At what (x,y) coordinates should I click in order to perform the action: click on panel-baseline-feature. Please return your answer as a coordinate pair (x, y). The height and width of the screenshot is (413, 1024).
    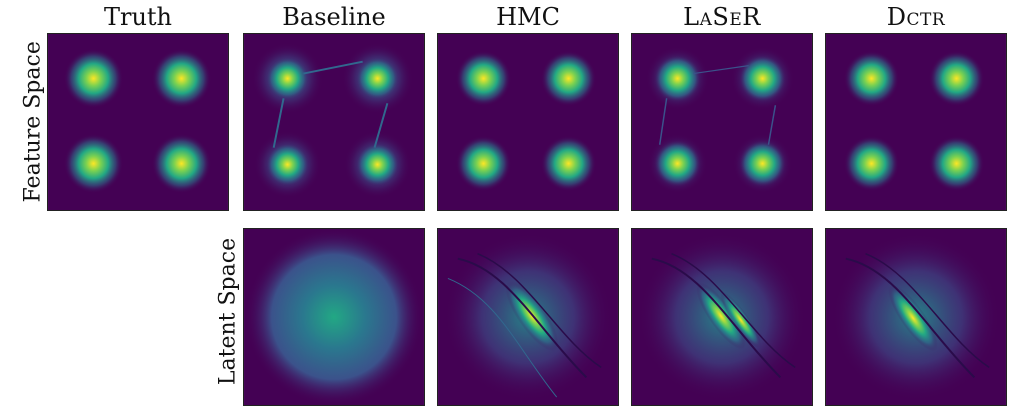
    Looking at the image, I should click on (334, 122).